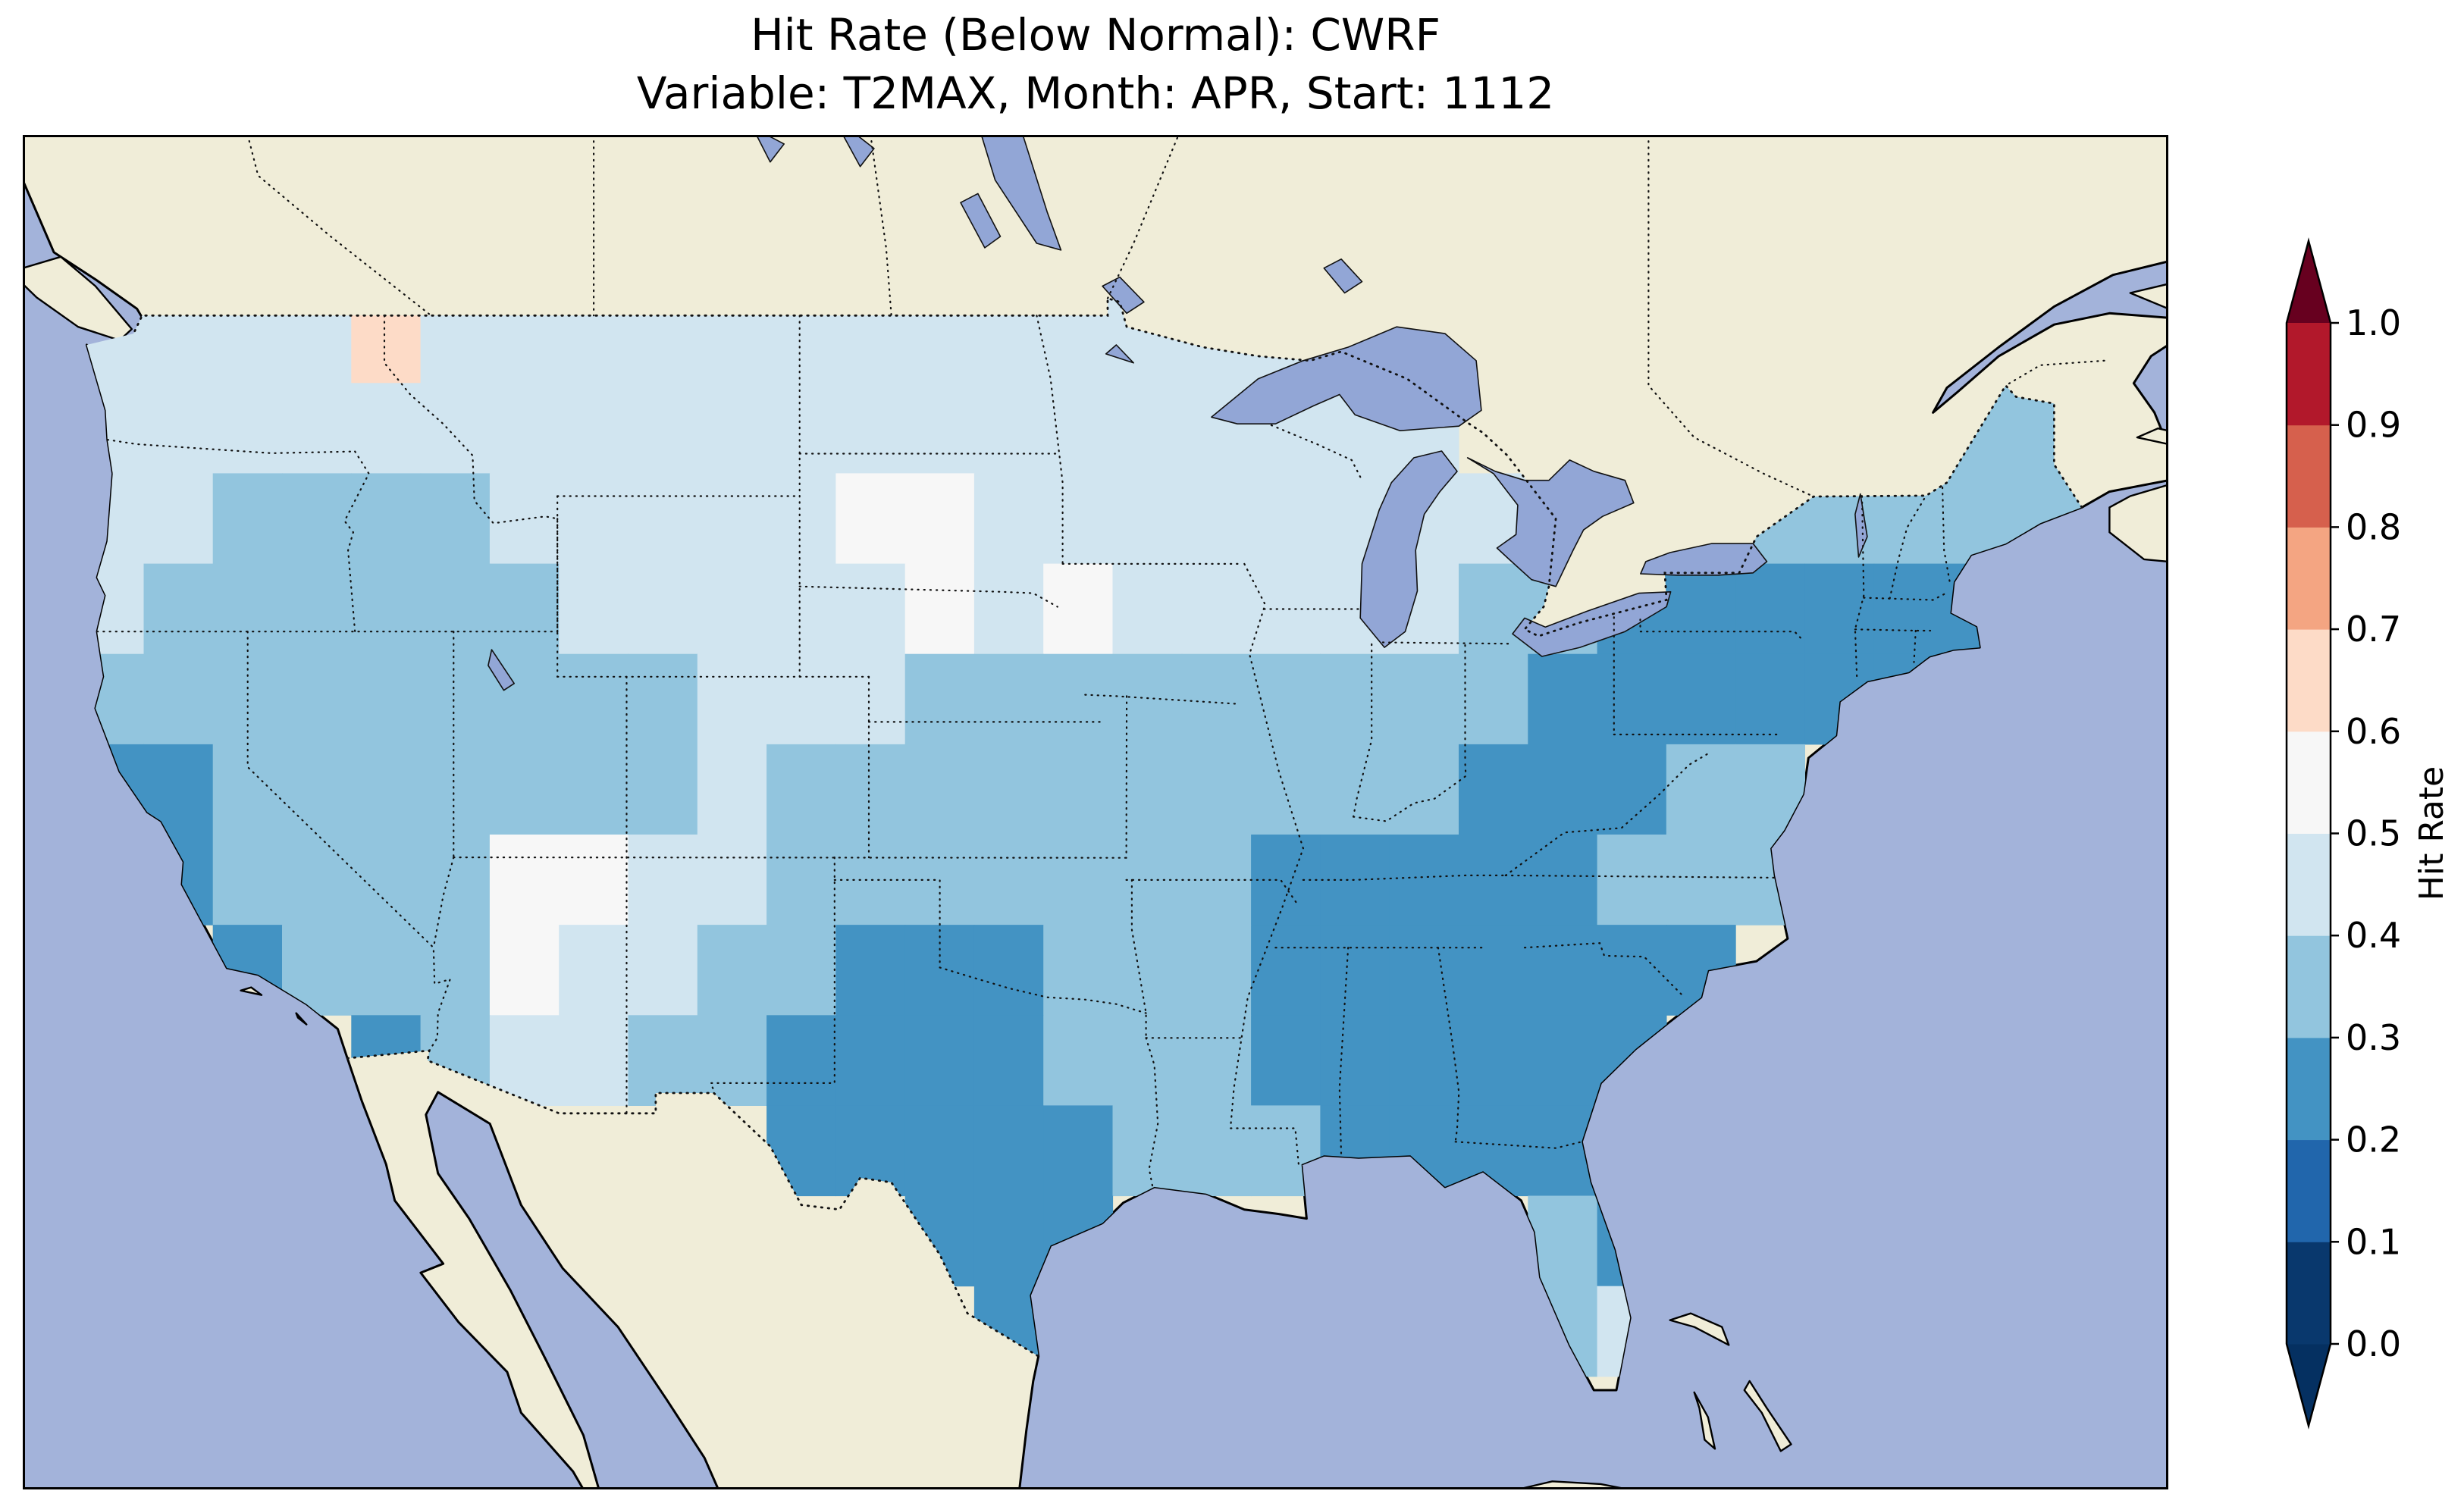 The image size is (2464, 1494). What do you see at coordinates (2374, 833) in the screenshot?
I see `colorbar-tick-label: 0.5` at bounding box center [2374, 833].